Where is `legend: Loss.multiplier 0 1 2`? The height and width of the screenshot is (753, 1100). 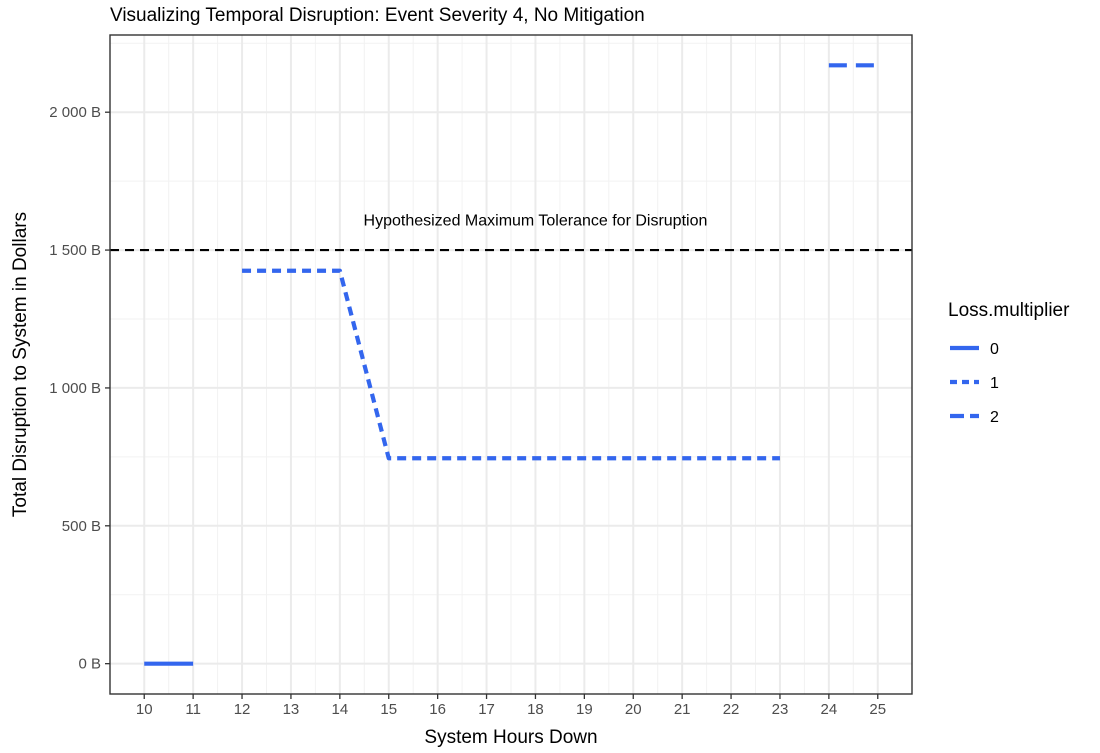 legend: Loss.multiplier 0 1 2 is located at coordinates (1009, 363).